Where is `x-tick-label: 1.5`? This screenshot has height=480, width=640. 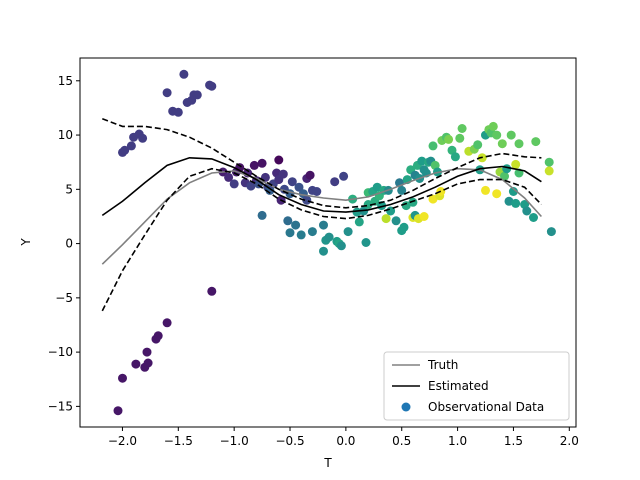 x-tick-label: 1.5 is located at coordinates (513, 441).